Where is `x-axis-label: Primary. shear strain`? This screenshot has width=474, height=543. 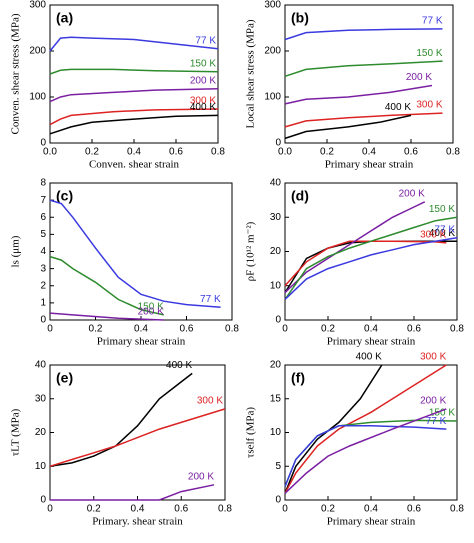 x-axis-label: Primary. shear strain is located at coordinates (137, 522).